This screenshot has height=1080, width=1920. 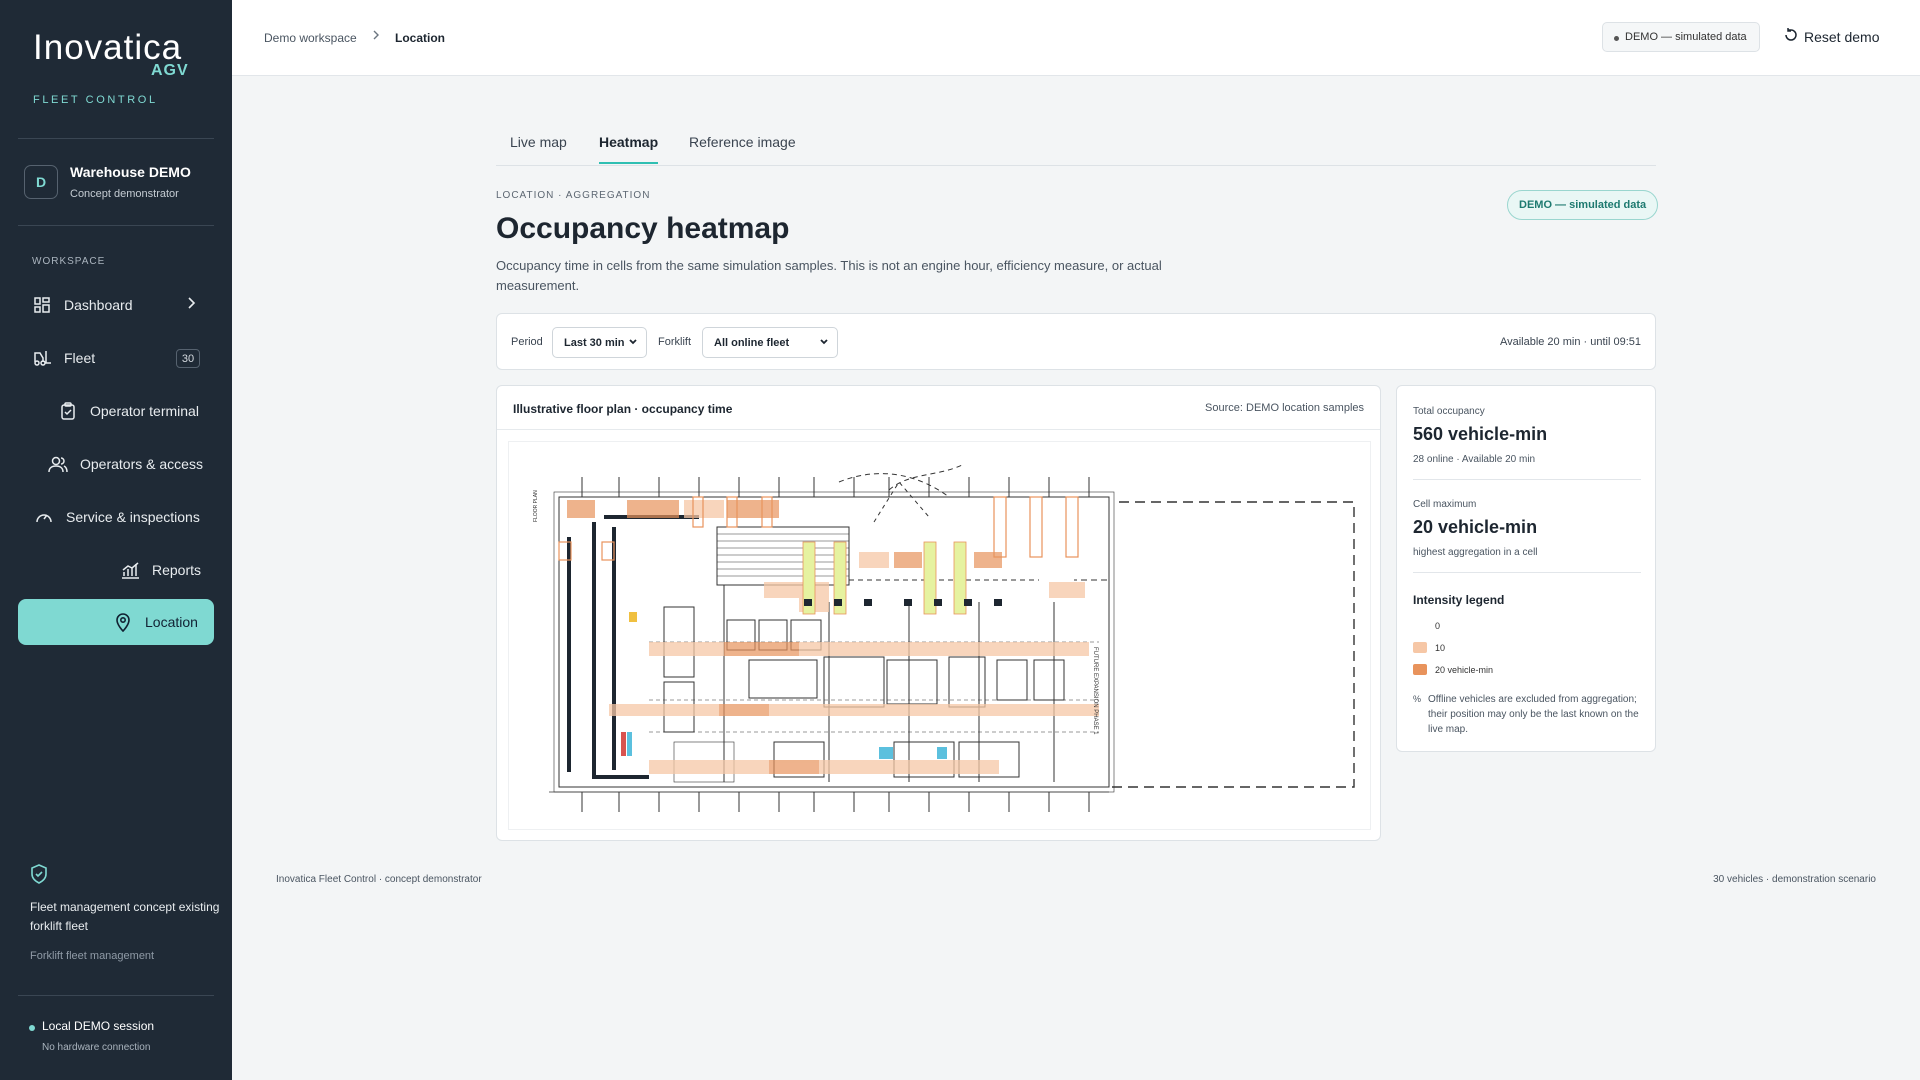 I want to click on cell-max-sub: highest aggregation in a cell, so click(x=1475, y=552).